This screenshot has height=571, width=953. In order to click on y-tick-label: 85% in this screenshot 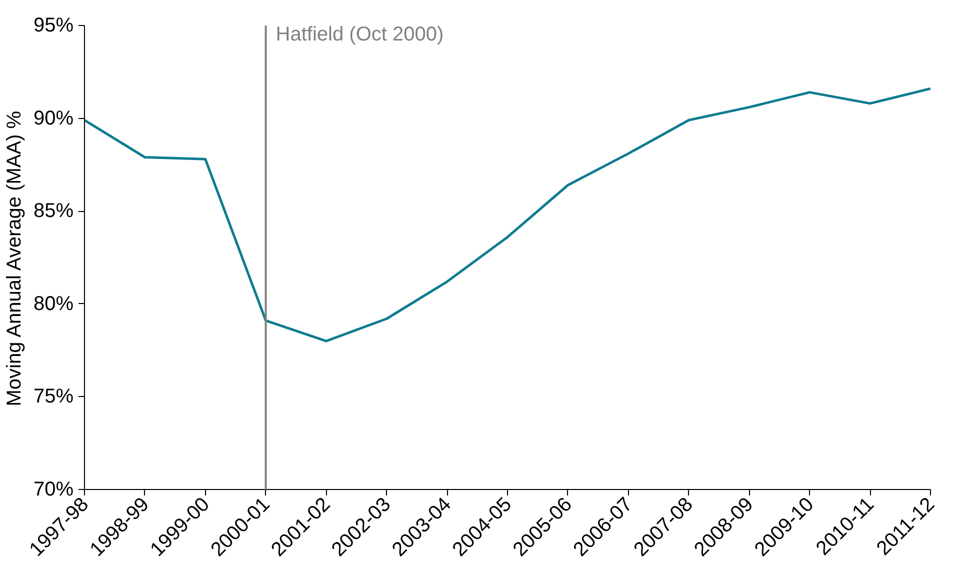, I will do `click(53, 211)`.